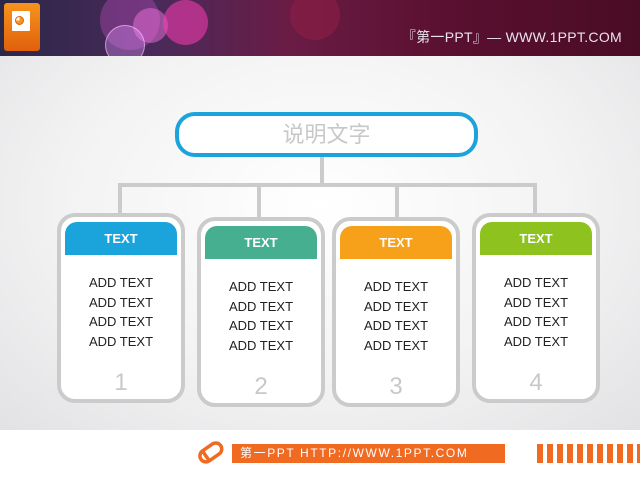 The image size is (640, 480). Describe the element at coordinates (536, 382) in the screenshot. I see `card-number: 4` at that location.